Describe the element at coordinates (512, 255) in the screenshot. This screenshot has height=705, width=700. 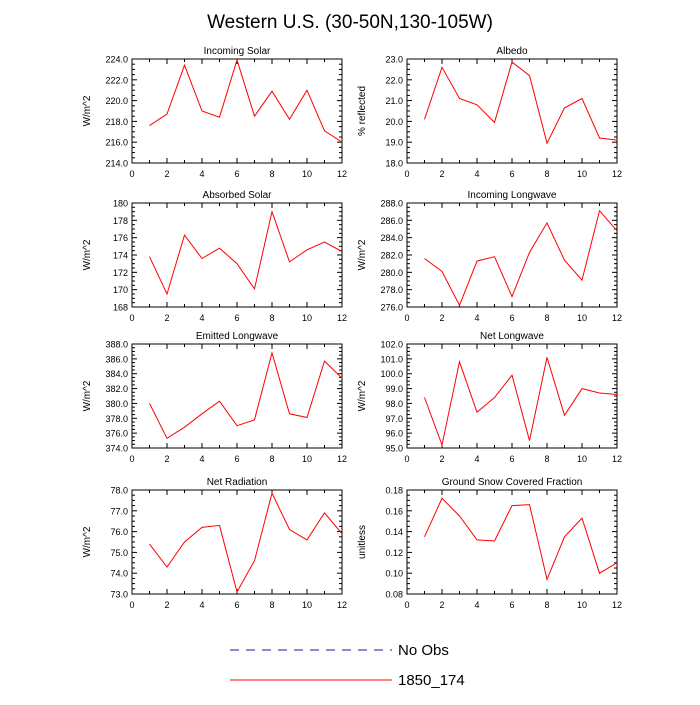
I see `plot-frame-incoming-longwave` at that location.